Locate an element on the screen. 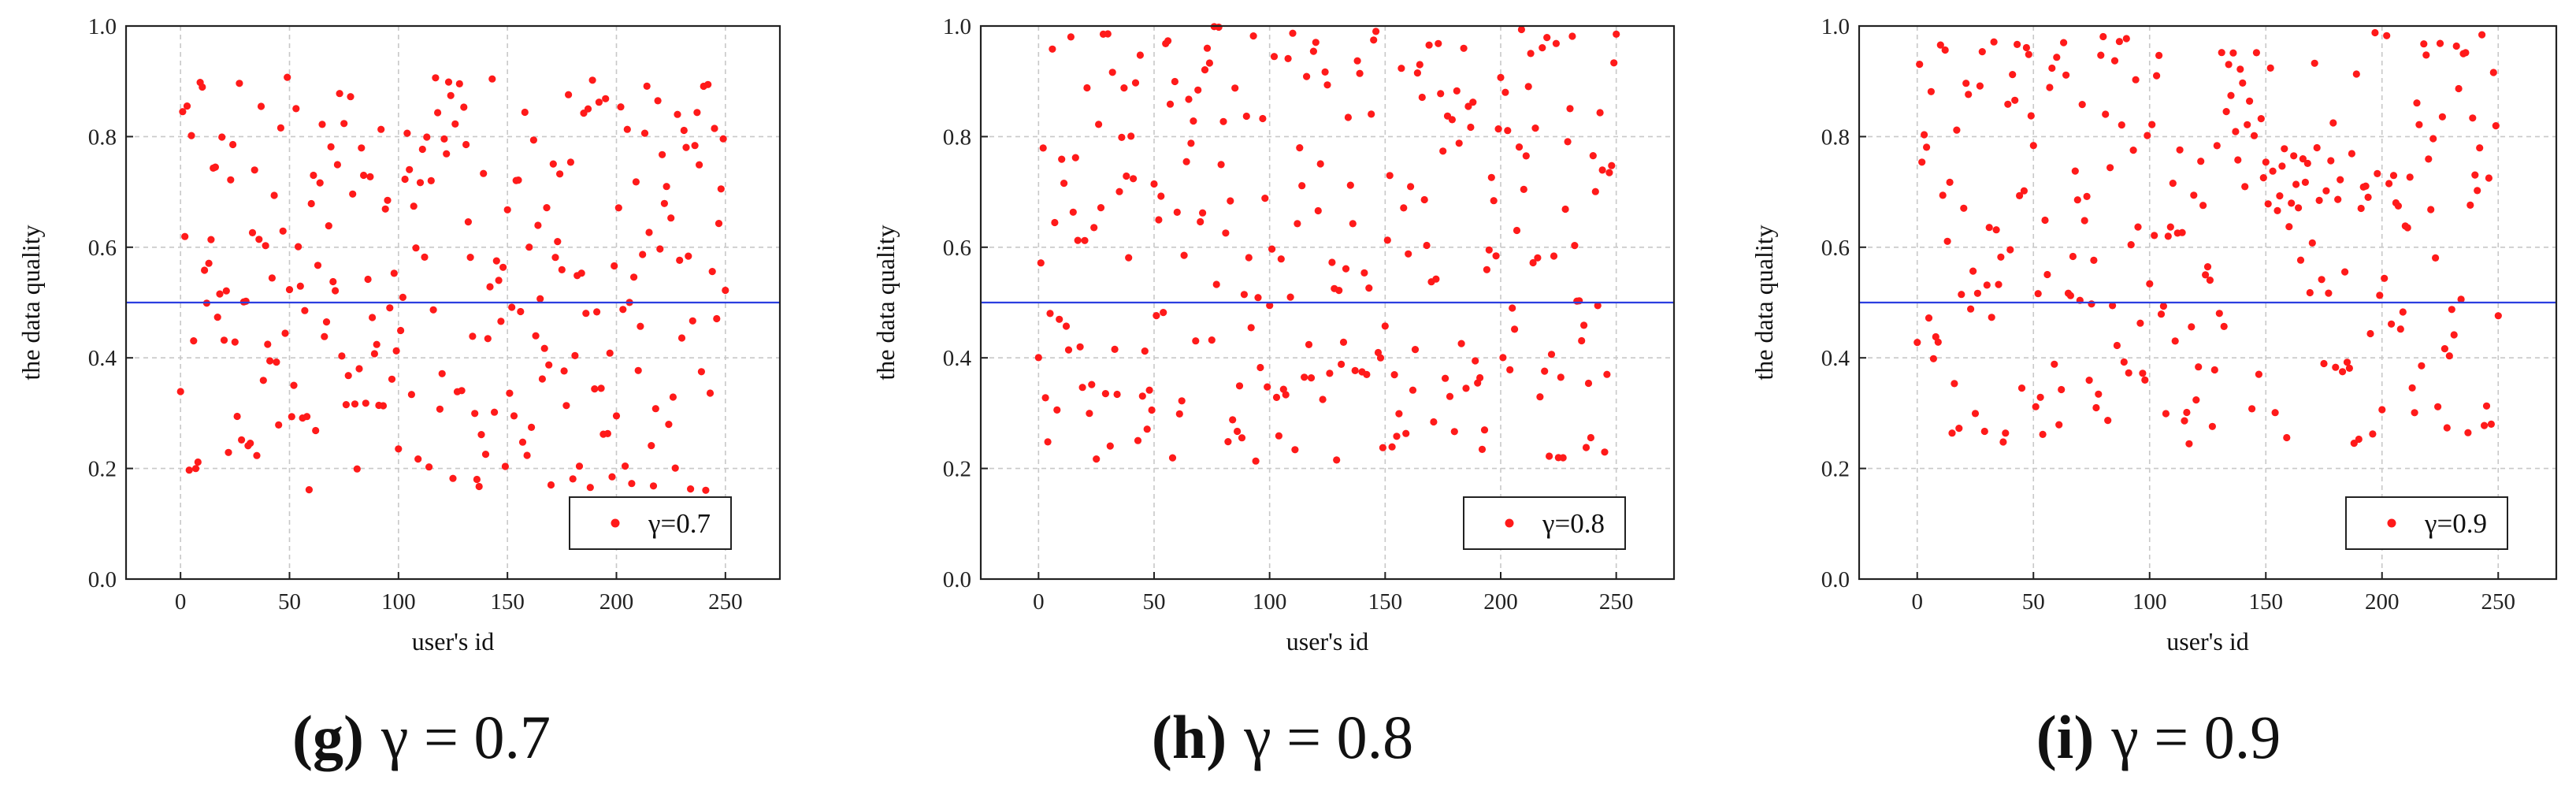 This screenshot has width=2576, height=791. scatter-series is located at coordinates (1327, 244).